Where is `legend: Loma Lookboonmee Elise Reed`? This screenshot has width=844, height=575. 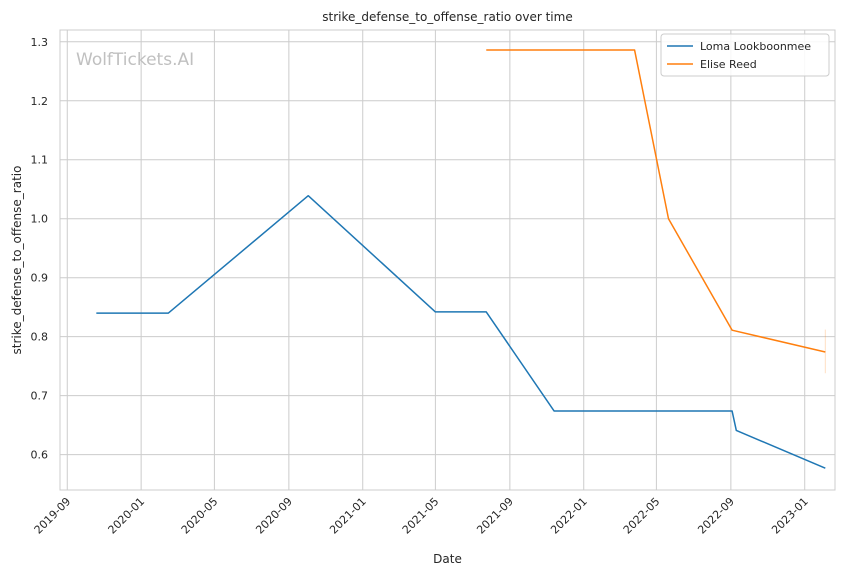 legend: Loma Lookboonmee Elise Reed is located at coordinates (745, 55).